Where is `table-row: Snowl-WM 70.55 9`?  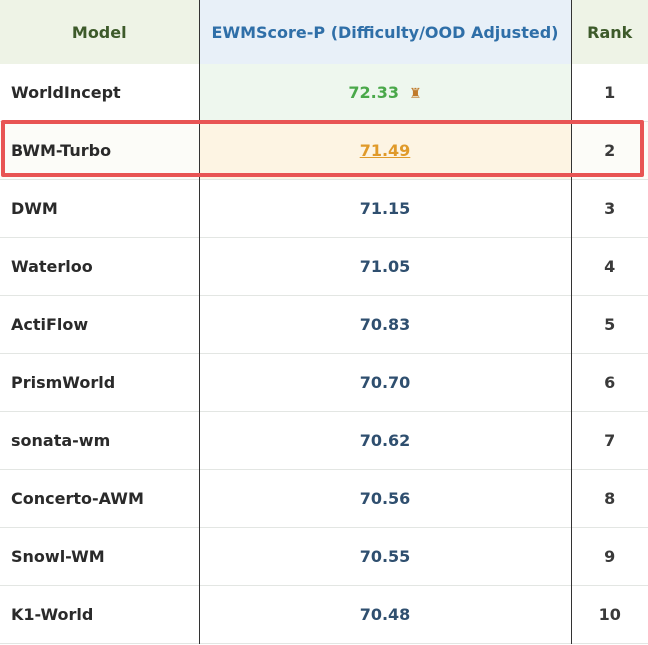 table-row: Snowl-WM 70.55 9 is located at coordinates (324, 556).